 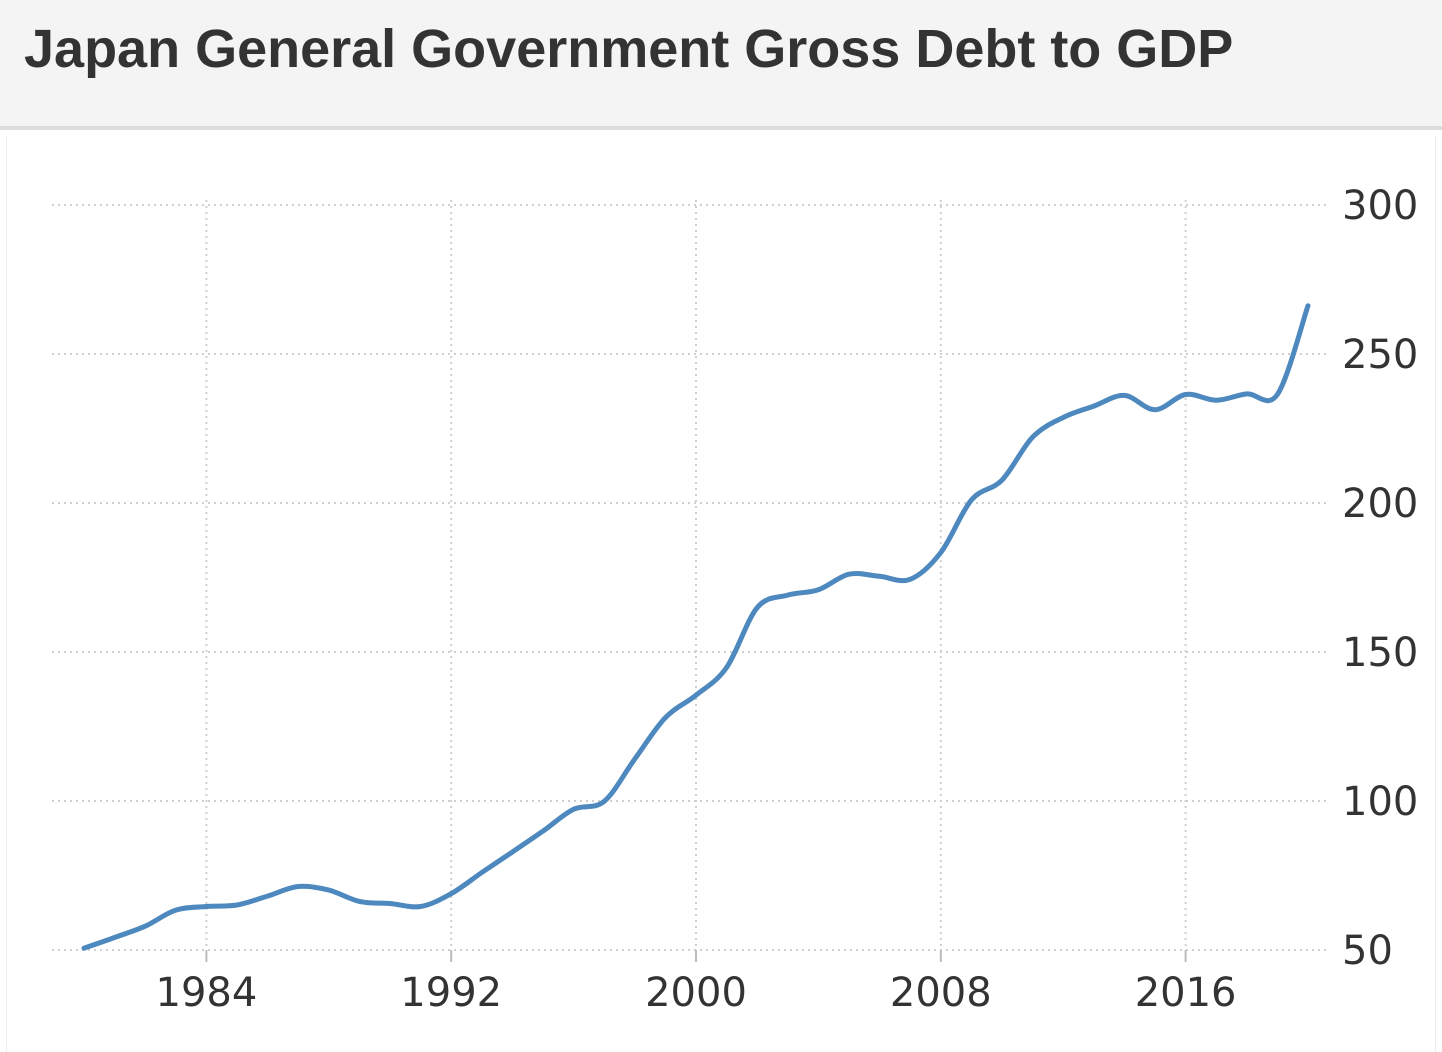 I want to click on y-tick-label: 200, so click(x=1380, y=504).